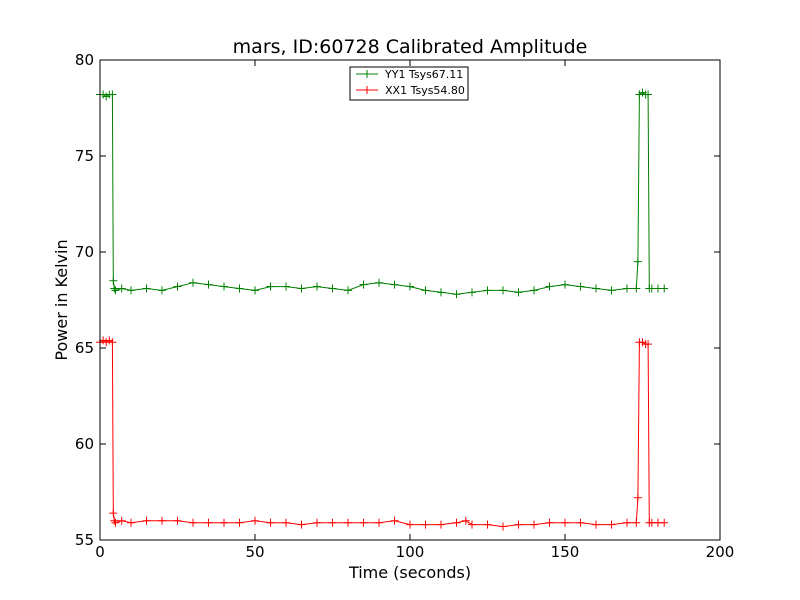  What do you see at coordinates (84, 348) in the screenshot?
I see `y-tick-label: 65` at bounding box center [84, 348].